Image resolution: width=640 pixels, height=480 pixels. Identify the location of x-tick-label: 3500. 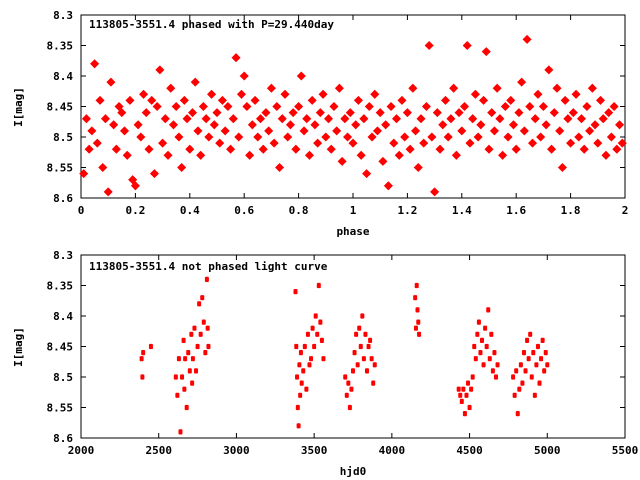
(314, 450).